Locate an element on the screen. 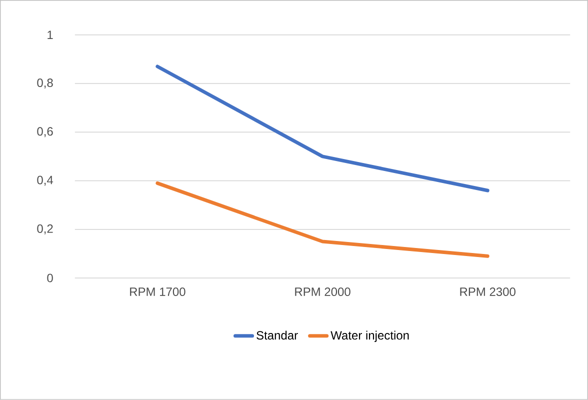 The image size is (588, 400). legend-label: Standar is located at coordinates (277, 335).